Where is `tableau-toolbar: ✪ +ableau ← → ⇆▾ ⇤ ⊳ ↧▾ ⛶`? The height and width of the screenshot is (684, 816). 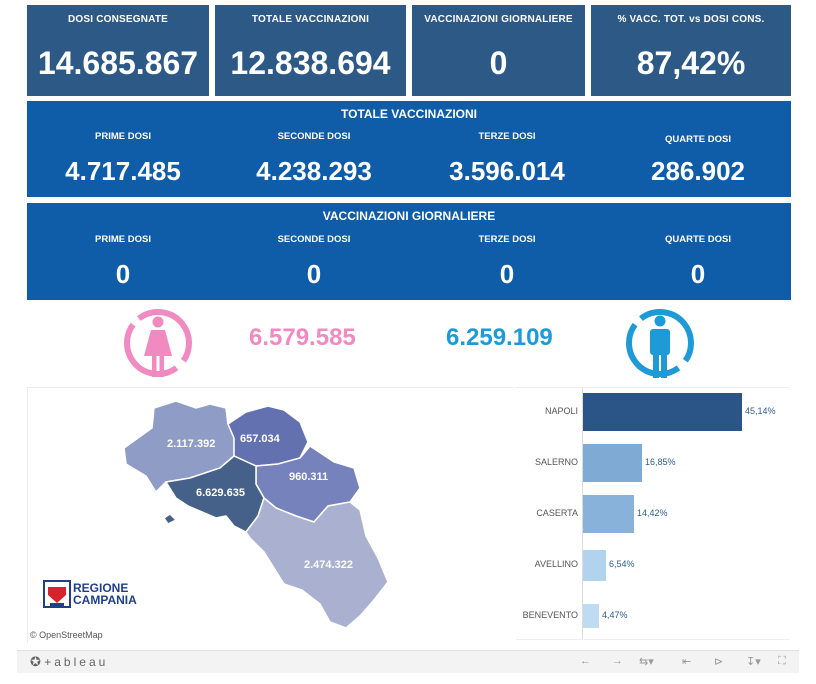 tableau-toolbar: ✪ +ableau ← → ⇆▾ ⇤ ⊳ ↧▾ ⛶ is located at coordinates (408, 661).